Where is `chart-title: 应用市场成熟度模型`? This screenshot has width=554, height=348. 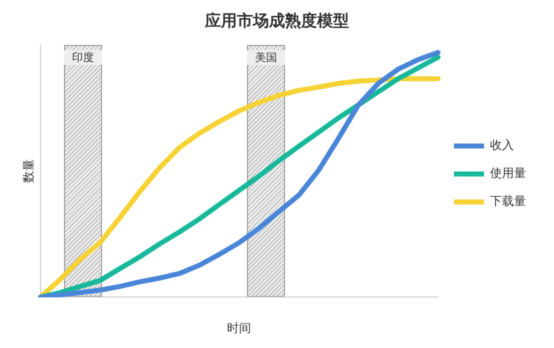 chart-title: 应用市场成熟度模型 is located at coordinates (276, 20).